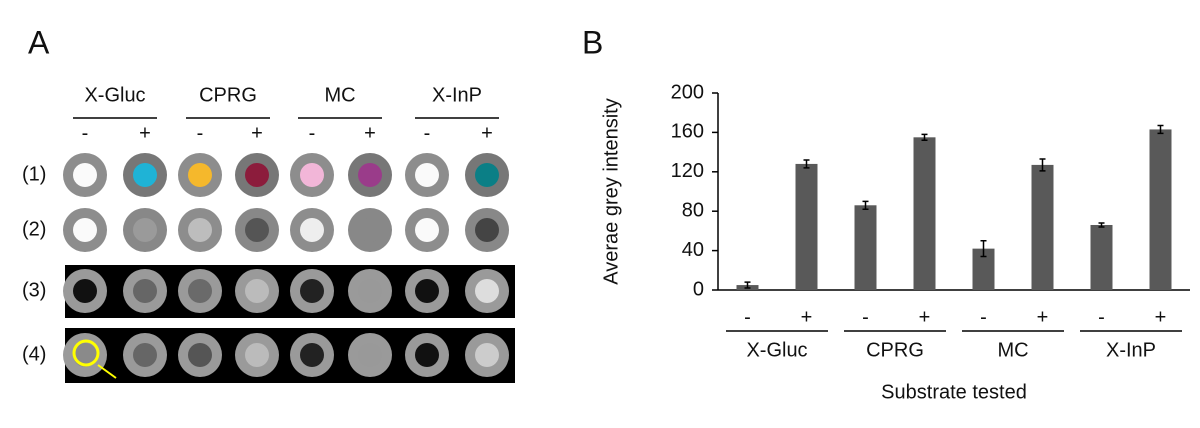 The width and height of the screenshot is (1200, 428). Describe the element at coordinates (611, 191) in the screenshot. I see `y-axis-label: Averae grey intensity` at that location.